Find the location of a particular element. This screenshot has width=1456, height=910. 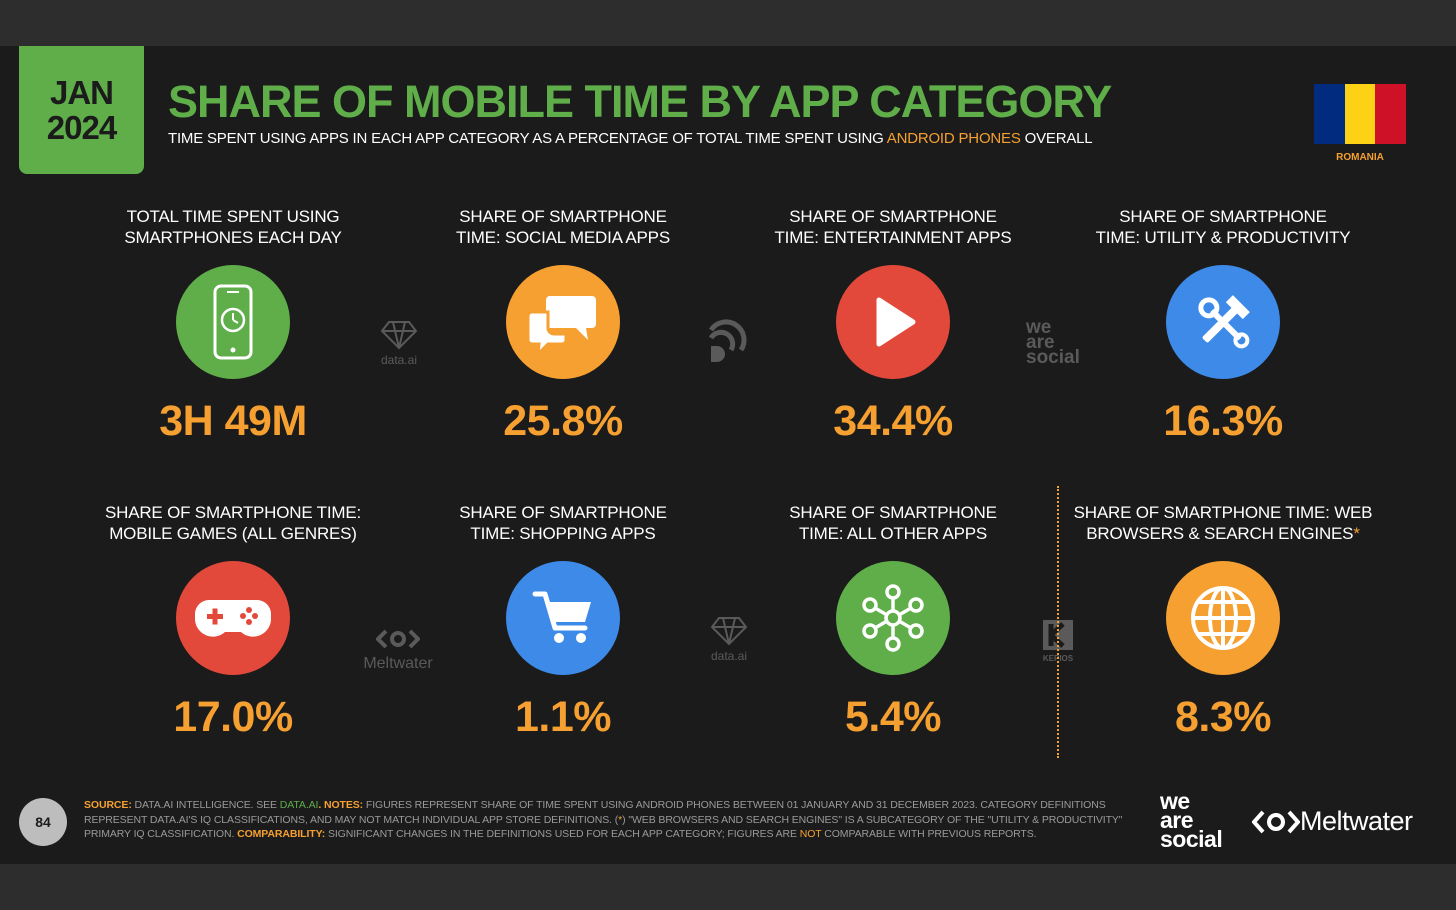

meltwater-logo: Meltwater is located at coordinates (1332, 821).